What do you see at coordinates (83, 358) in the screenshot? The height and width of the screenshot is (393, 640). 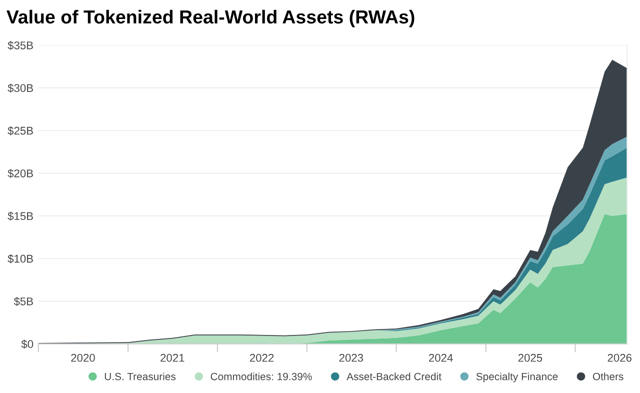 I see `x-tick-label: 2020` at bounding box center [83, 358].